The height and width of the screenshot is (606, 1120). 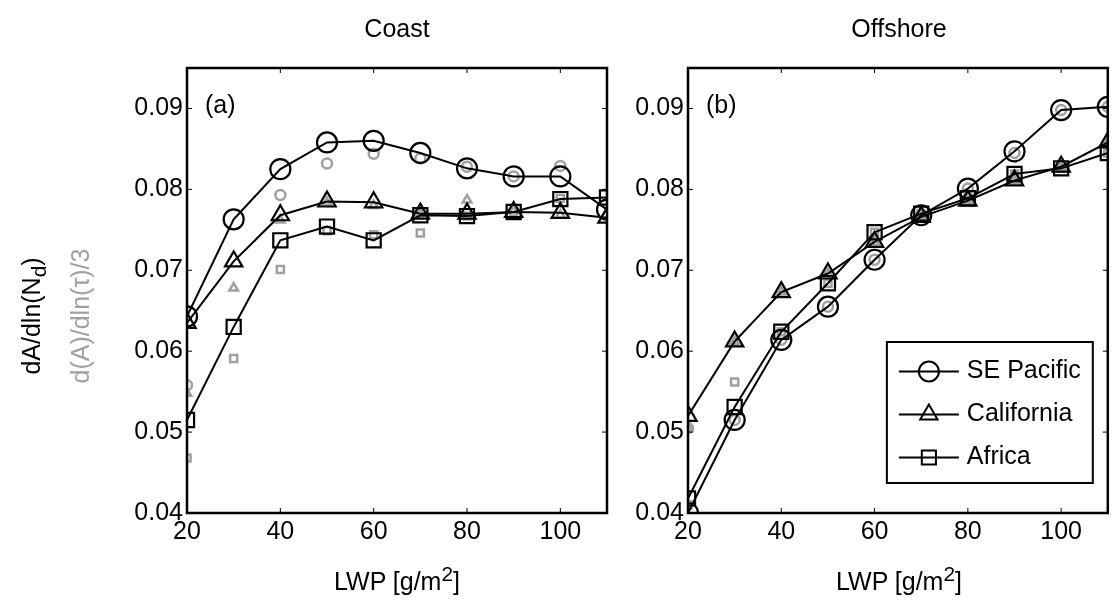 I want to click on annotation: (b), so click(x=721, y=104).